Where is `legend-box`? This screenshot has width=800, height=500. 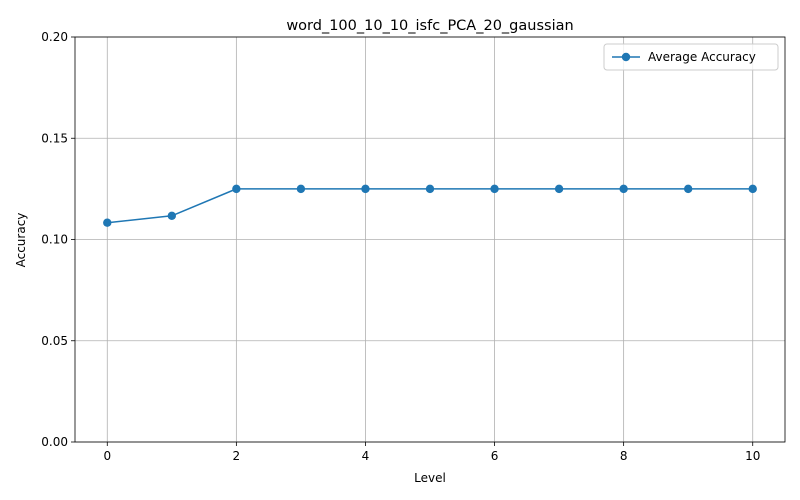 legend-box is located at coordinates (691, 57).